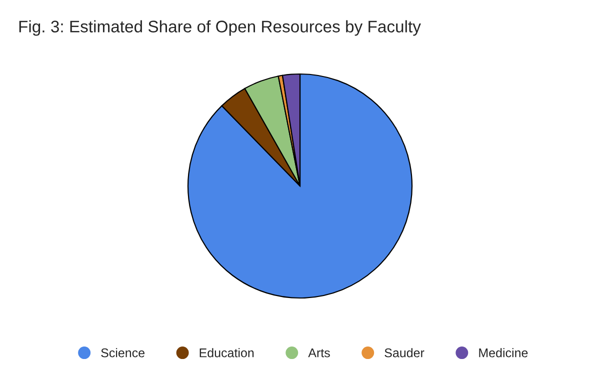 Image resolution: width=600 pixels, height=371 pixels. I want to click on chart-title: Fig. 3: Estimated Share of Open Resources by Faculty, so click(220, 28).